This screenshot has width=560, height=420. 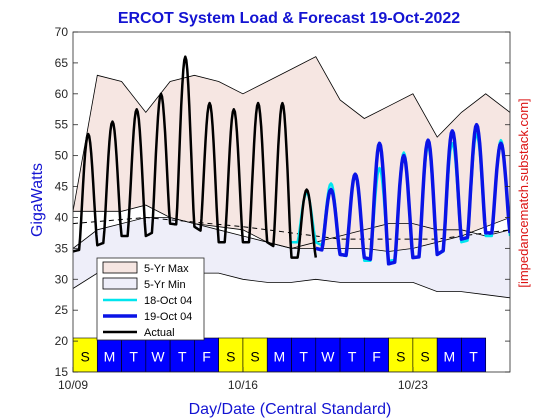 What do you see at coordinates (159, 333) in the screenshot?
I see `legend-label: Actual` at bounding box center [159, 333].